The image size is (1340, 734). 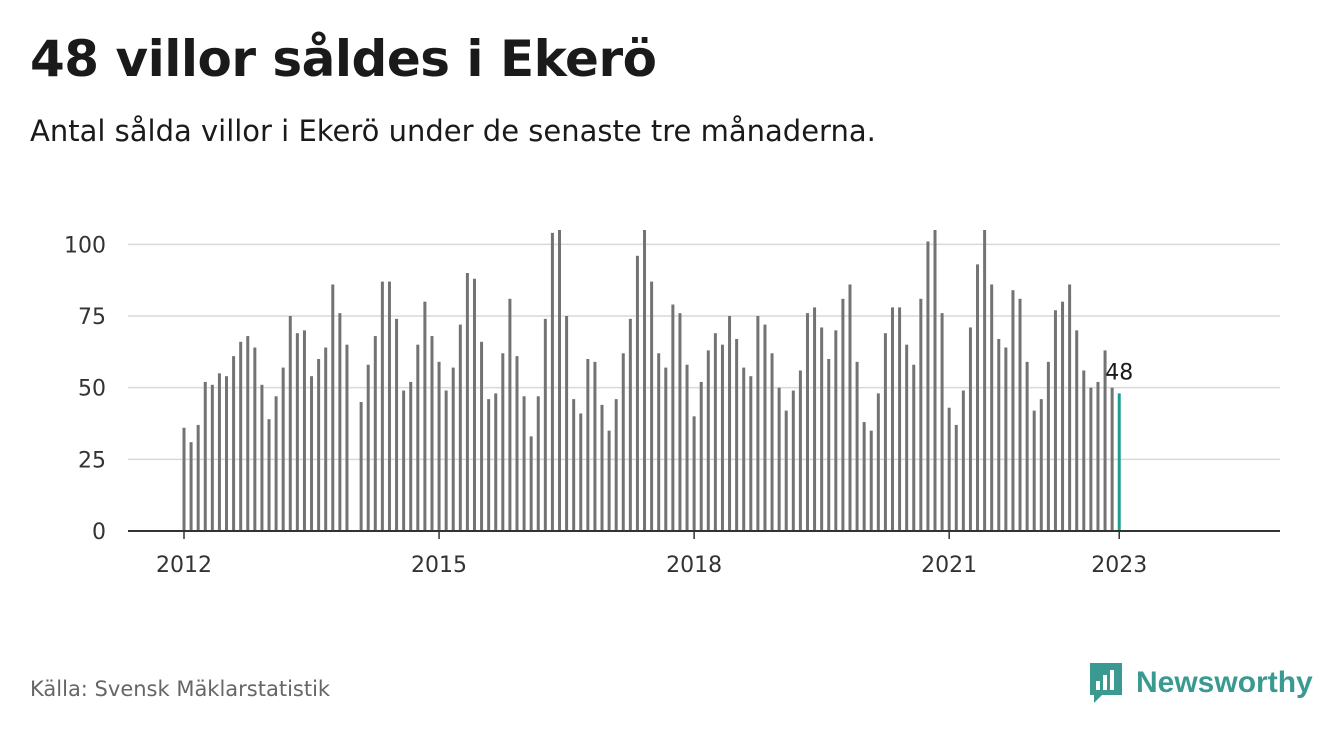 I want to click on x-tick-label: 2012, so click(x=184, y=565).